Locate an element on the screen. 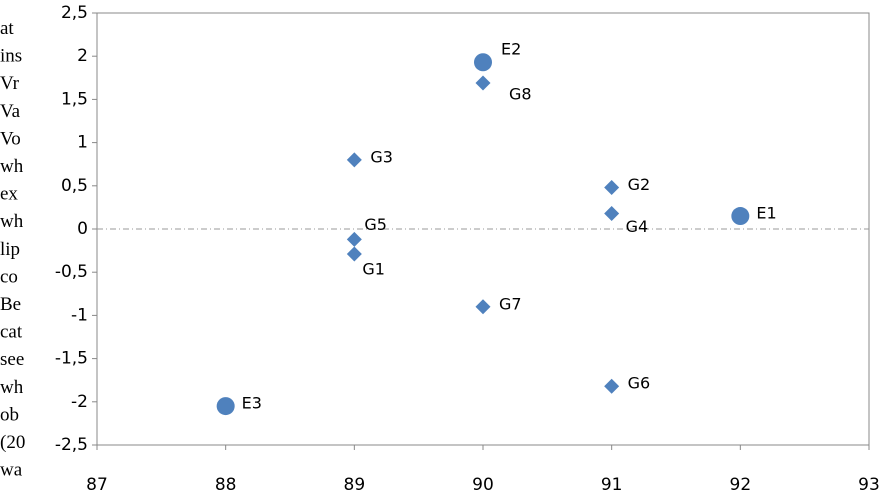 The width and height of the screenshot is (887, 498). point-label: E2 is located at coordinates (511, 49).